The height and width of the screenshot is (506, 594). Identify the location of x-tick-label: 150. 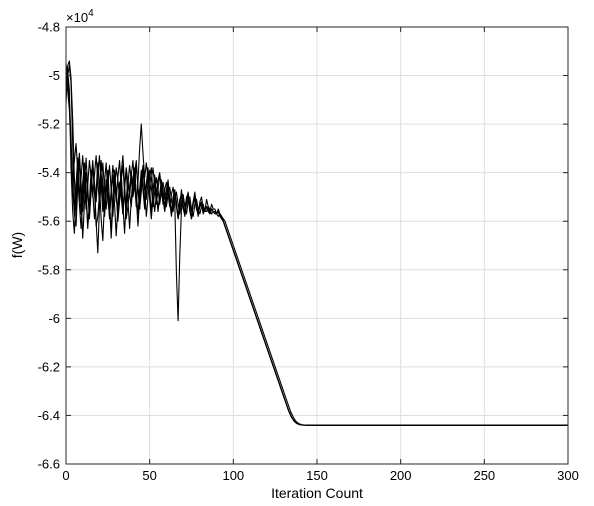
(317, 475).